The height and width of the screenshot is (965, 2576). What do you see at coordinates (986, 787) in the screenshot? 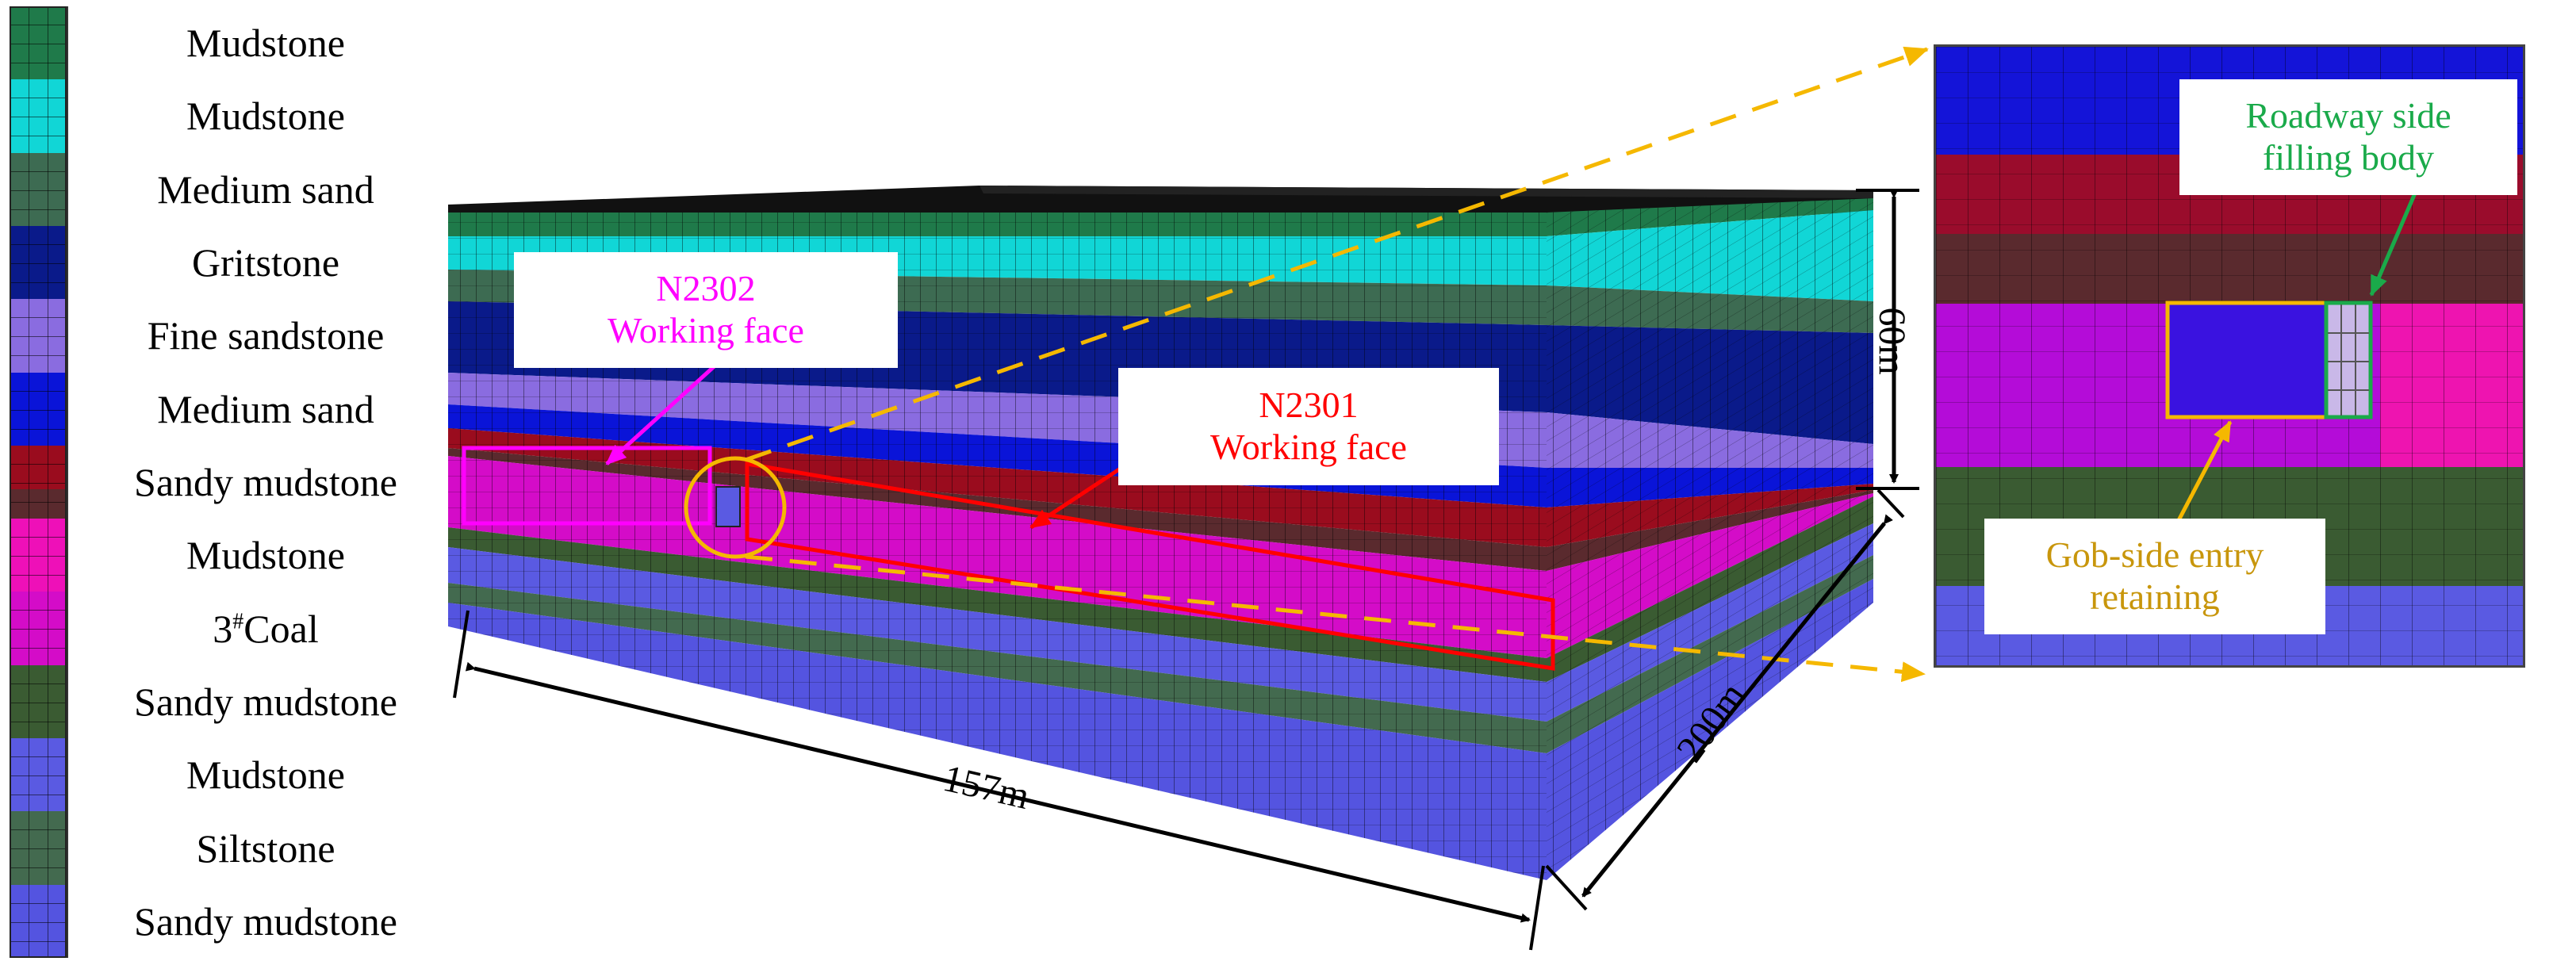
I see `dim-width-label: 157m` at bounding box center [986, 787].